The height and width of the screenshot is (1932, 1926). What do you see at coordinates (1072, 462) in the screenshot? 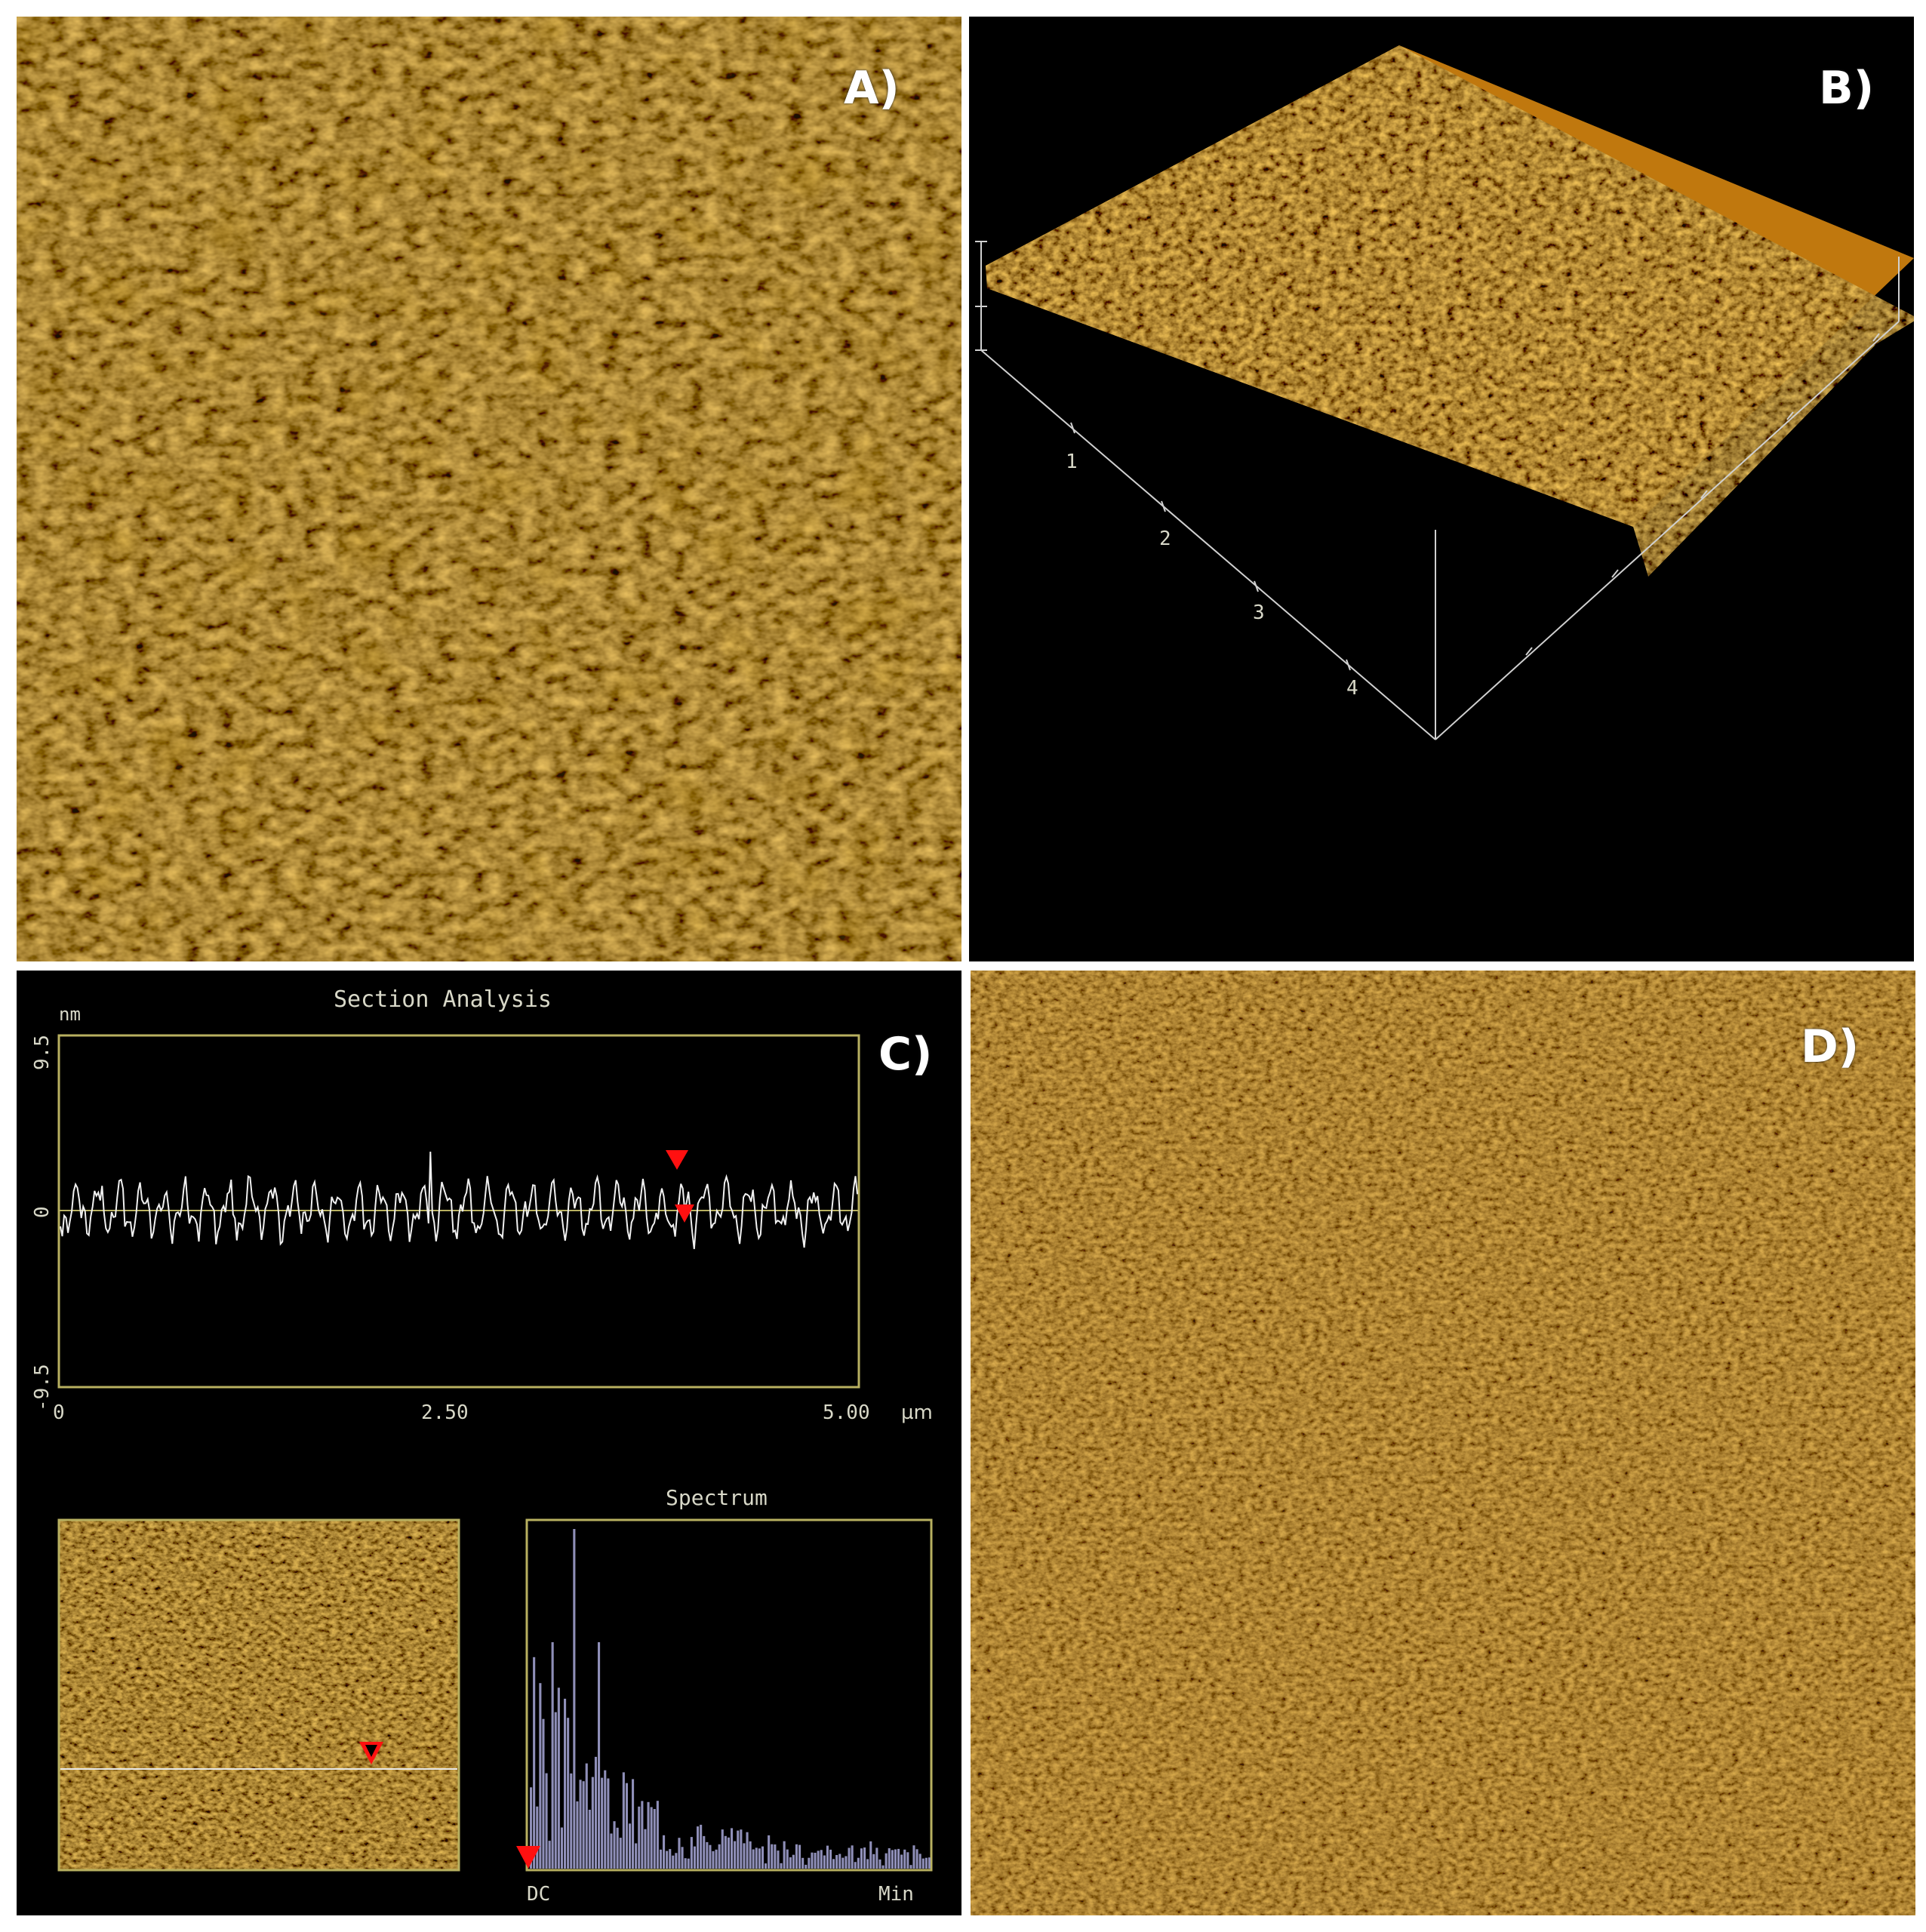
I see `axis-tick-1: 1` at bounding box center [1072, 462].